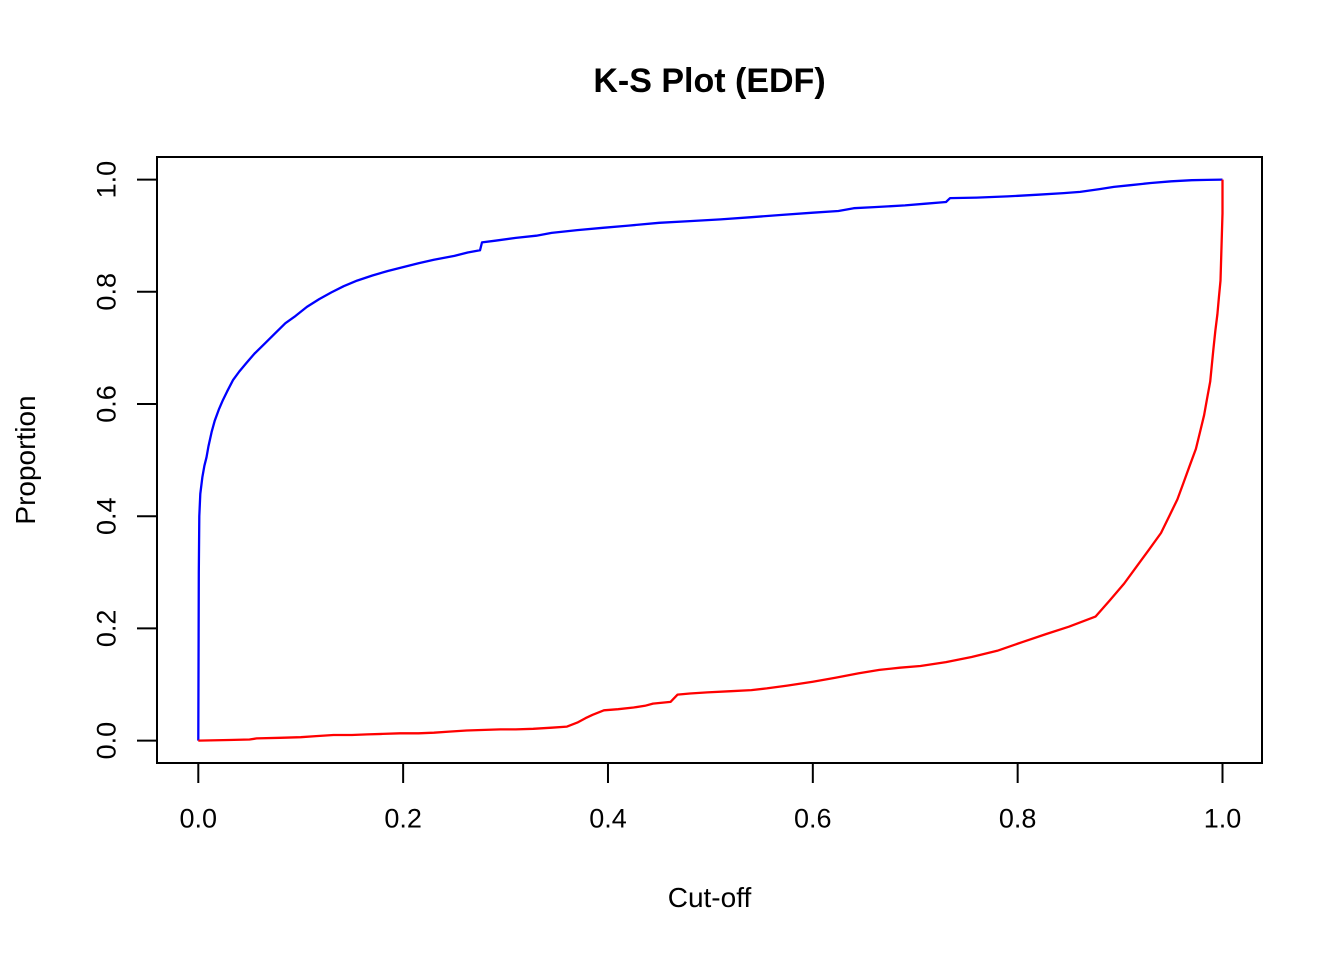 This screenshot has width=1344, height=960. I want to click on x-tick-label: 0.4, so click(608, 818).